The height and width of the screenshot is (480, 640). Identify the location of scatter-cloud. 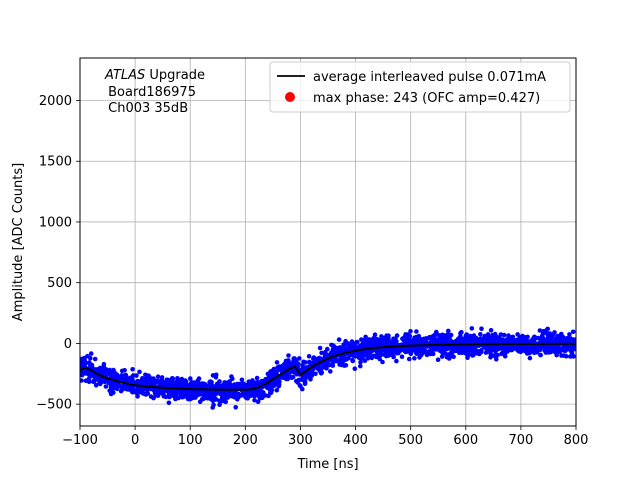
(328, 368).